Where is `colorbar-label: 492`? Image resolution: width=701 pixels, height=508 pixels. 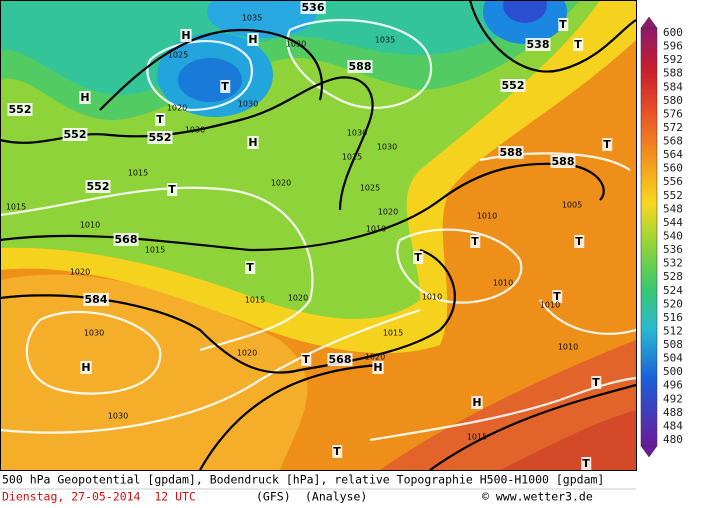 colorbar-label: 492 is located at coordinates (673, 398).